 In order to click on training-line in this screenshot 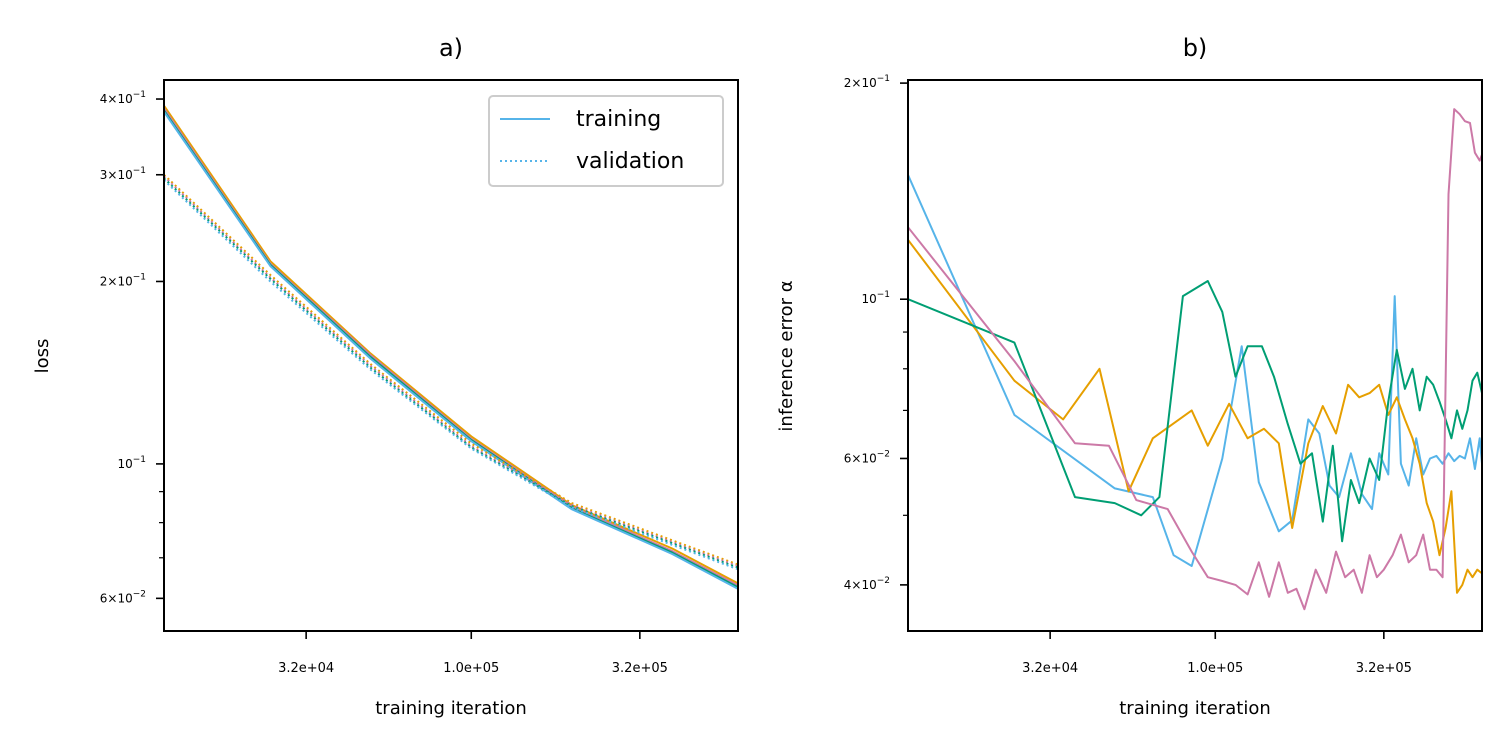, I will do `click(1195, 411)`.